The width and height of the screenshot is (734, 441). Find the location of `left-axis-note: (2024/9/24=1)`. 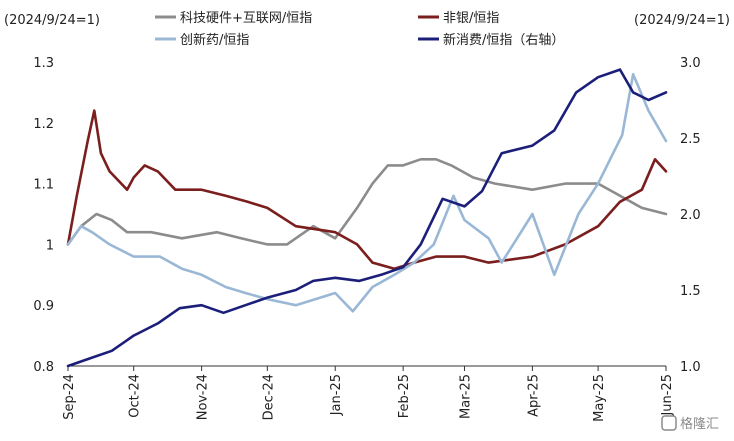

left-axis-note: (2024/9/24=1) is located at coordinates (52, 20).